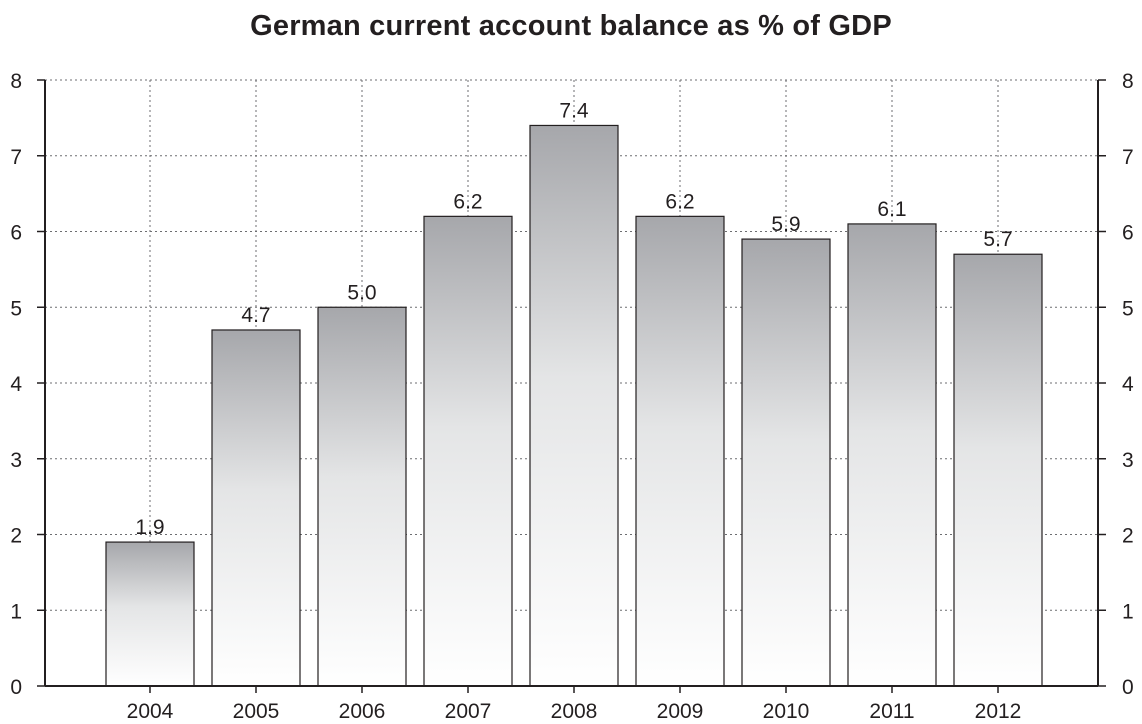 The height and width of the screenshot is (724, 1142). I want to click on bar-value-label: 5.0, so click(361, 292).